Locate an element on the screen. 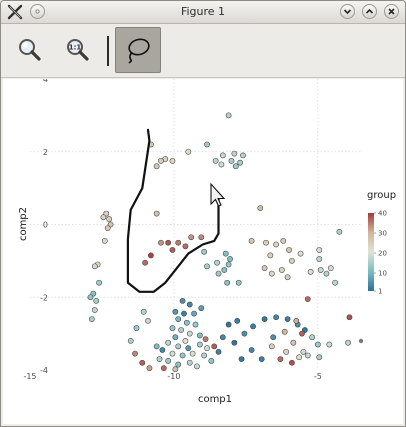  minimize-button is located at coordinates (347, 11).